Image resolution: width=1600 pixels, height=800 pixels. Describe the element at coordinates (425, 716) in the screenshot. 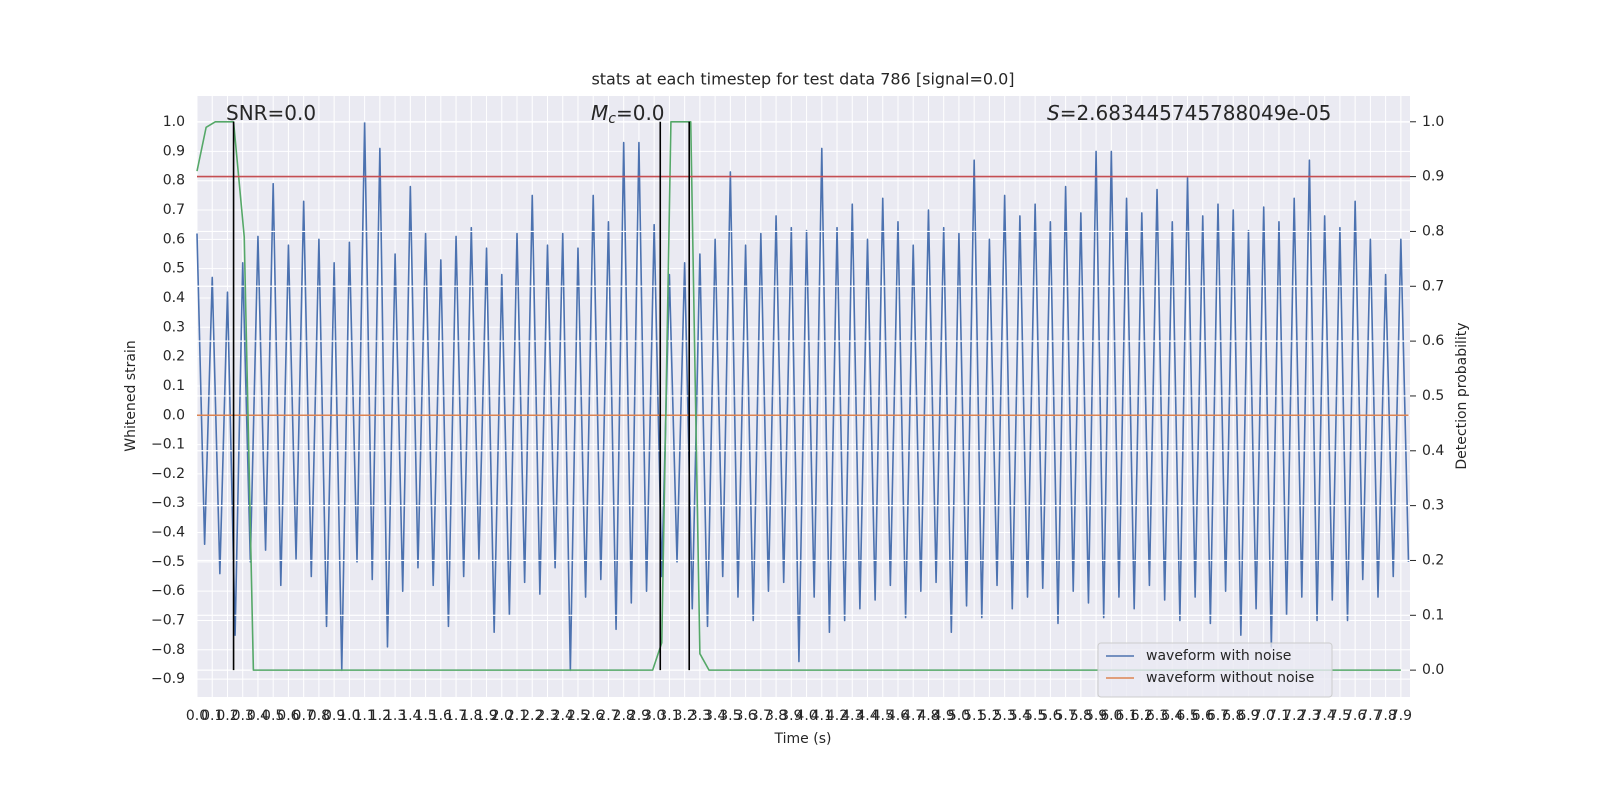

I see `x-tick-label: 1.5` at that location.